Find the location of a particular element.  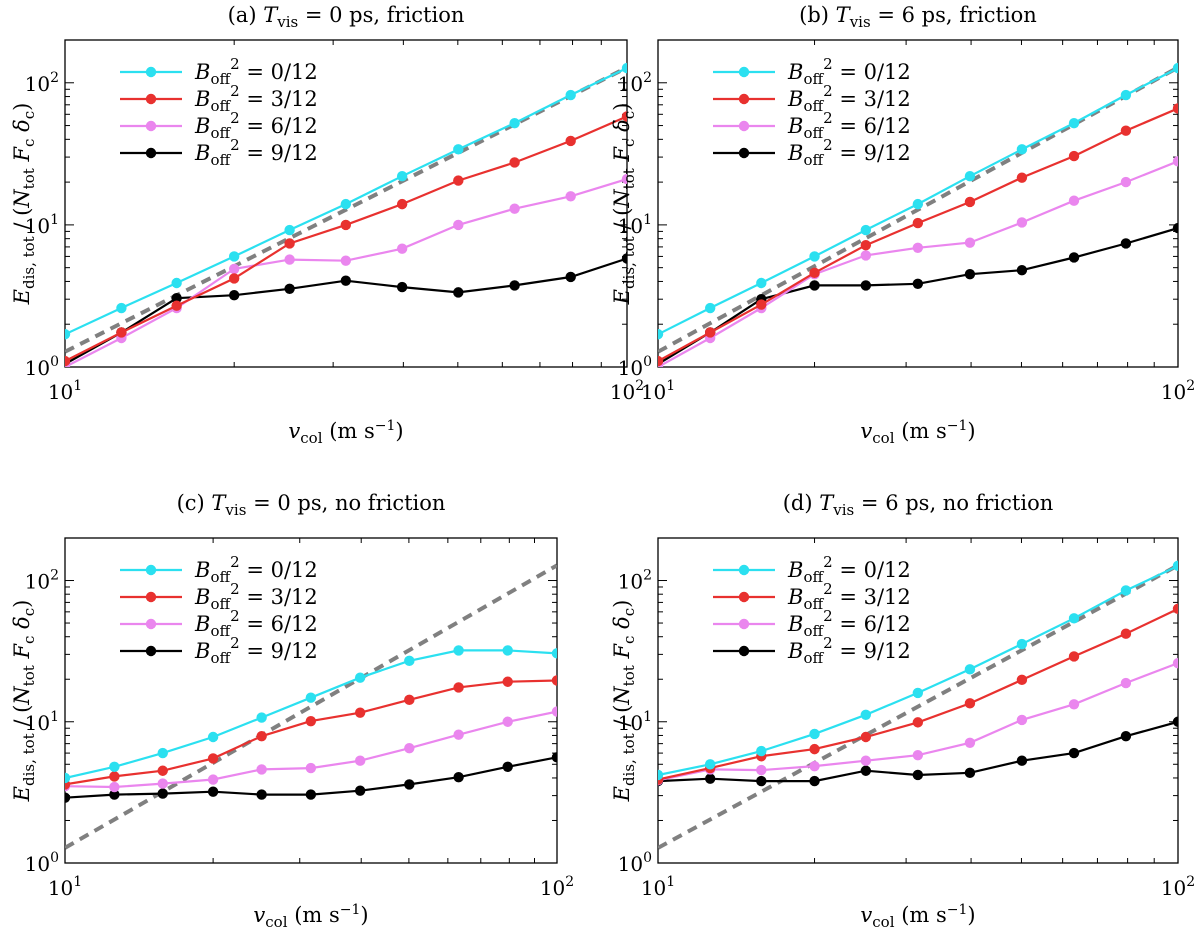

xlabel-close: ) is located at coordinates (364, 915).